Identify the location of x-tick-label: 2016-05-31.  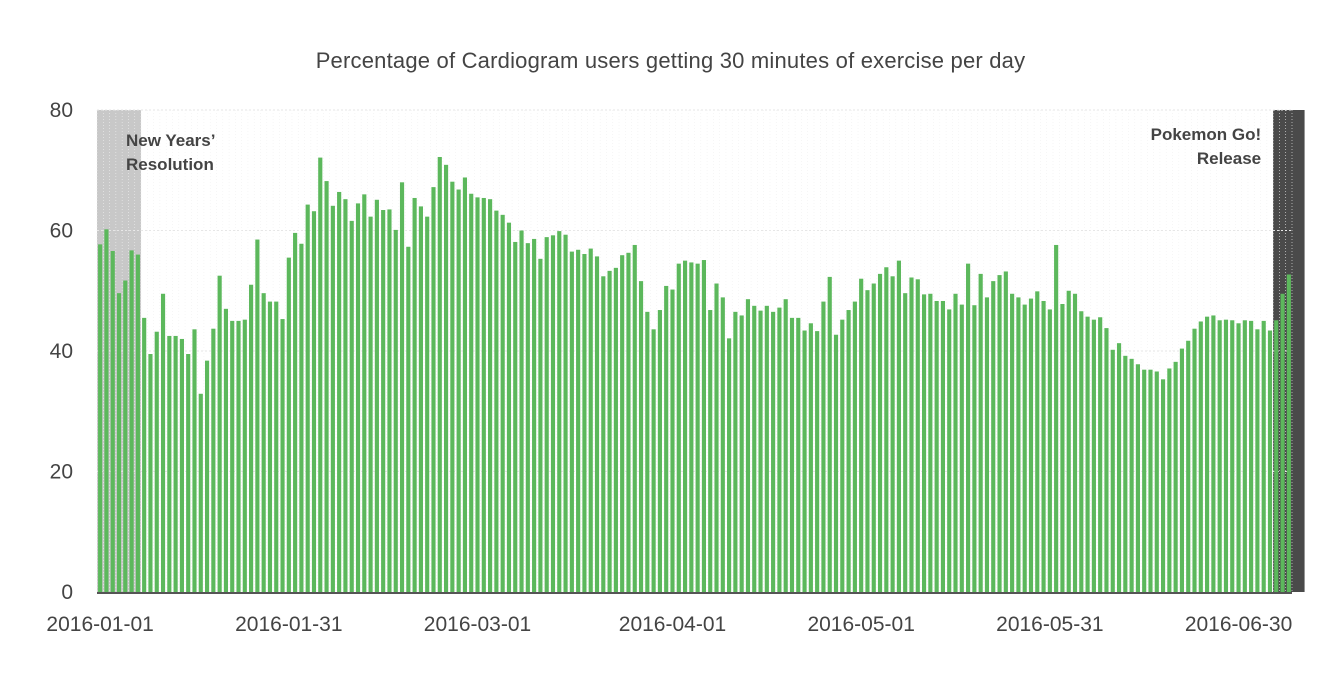
(1049, 624).